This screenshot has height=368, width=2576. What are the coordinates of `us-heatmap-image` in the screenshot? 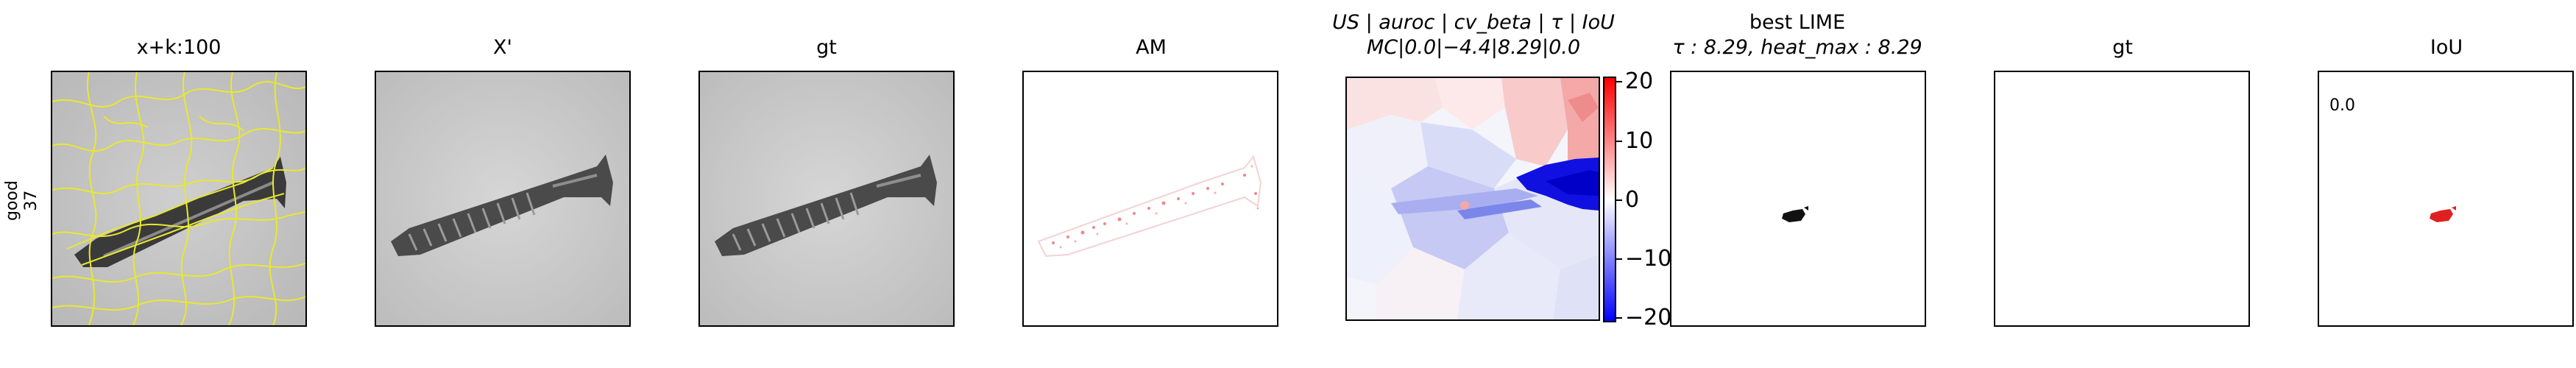 It's located at (1473, 198).